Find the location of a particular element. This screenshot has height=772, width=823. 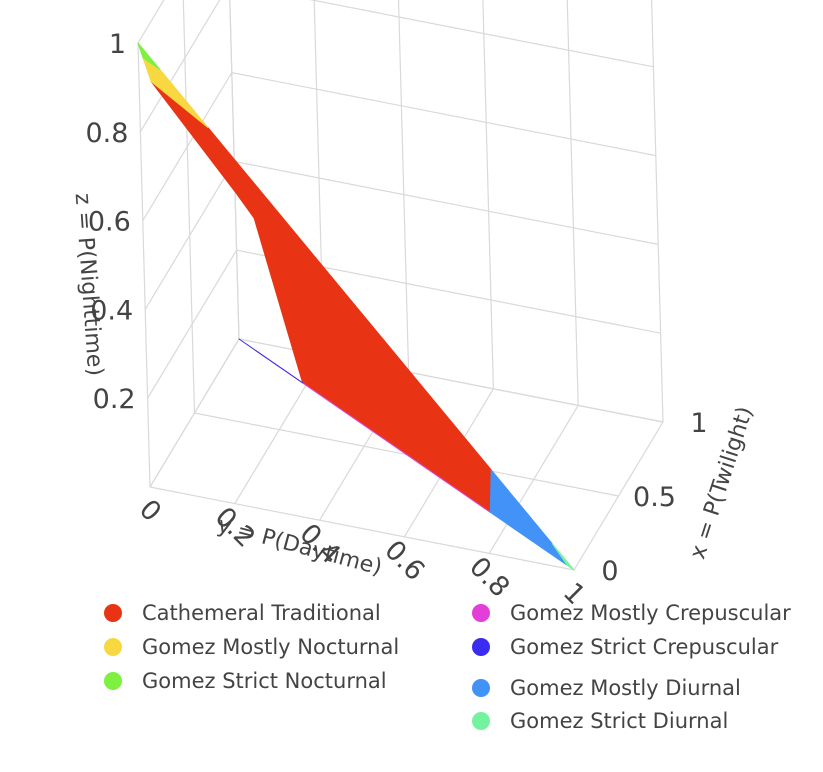

legend-item: Gomez Strict Nocturnal is located at coordinates (245, 681).